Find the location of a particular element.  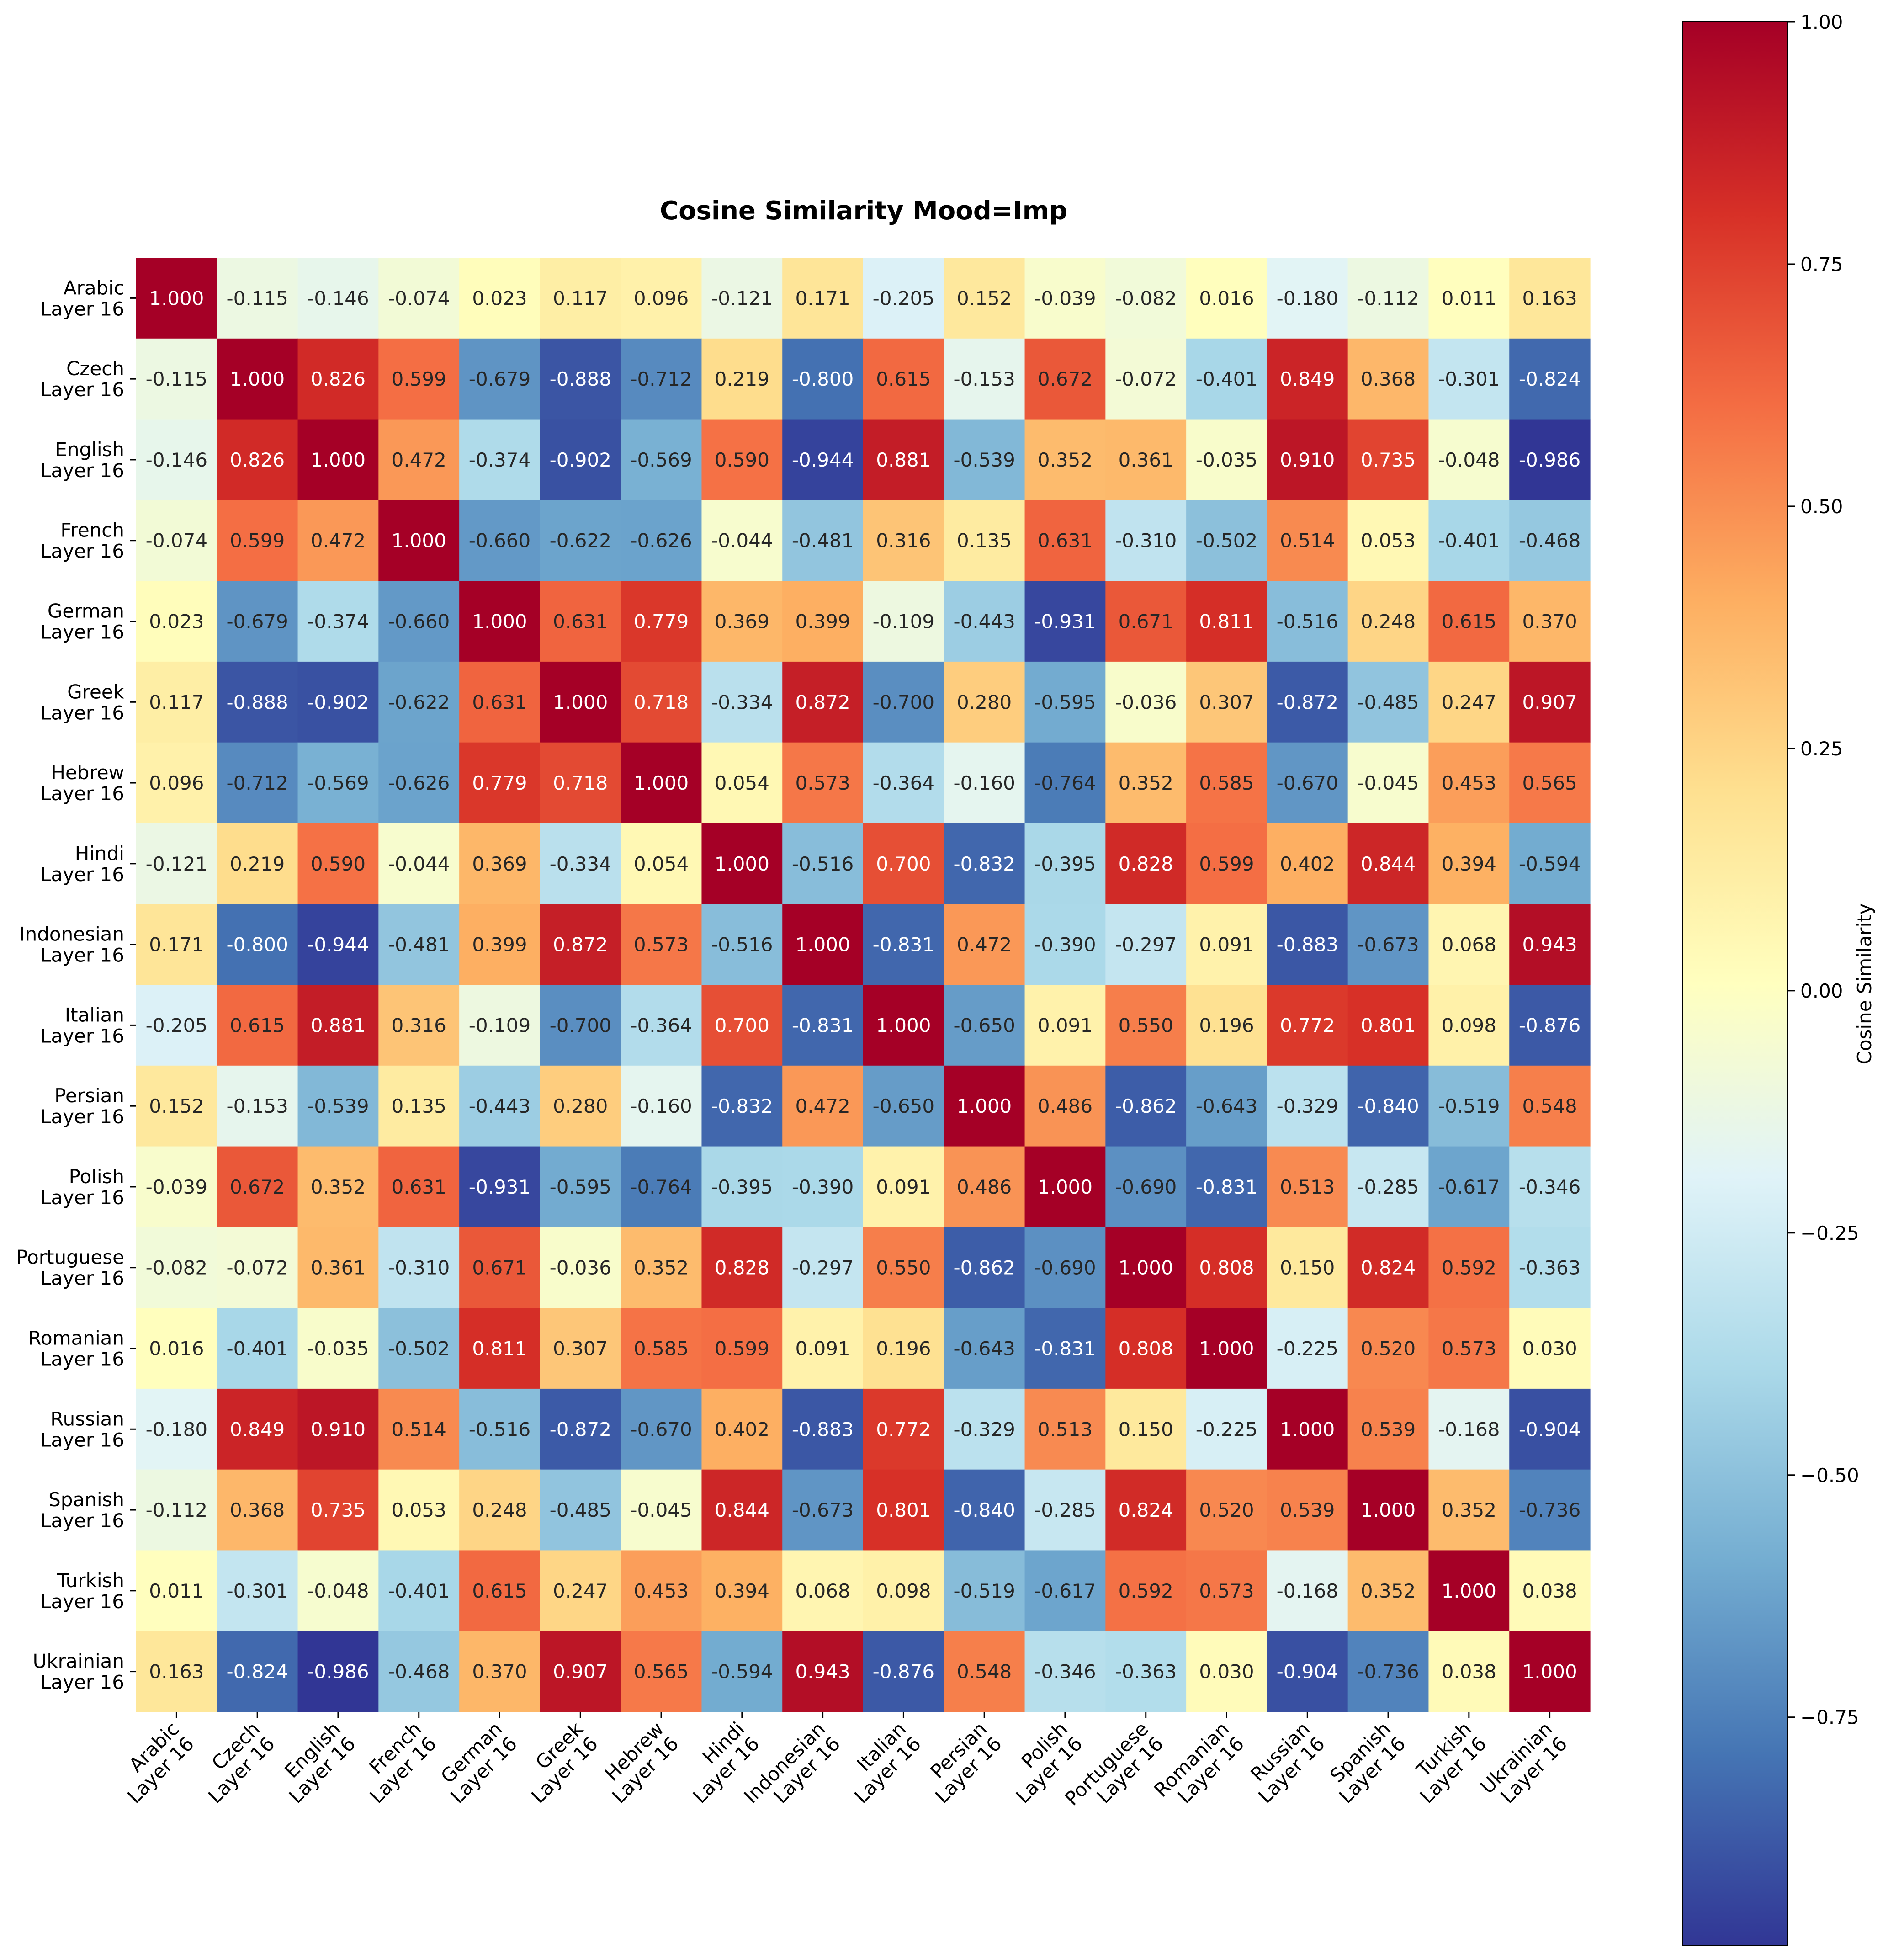

cell-value-label: -0.931 is located at coordinates (499, 1187).